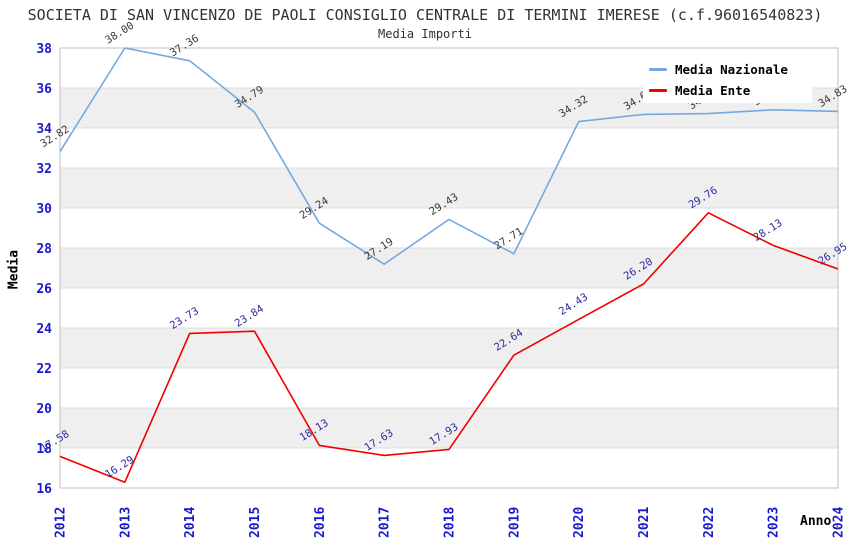  Describe the element at coordinates (61, 522) in the screenshot. I see `x-tick-label: 2012` at that location.